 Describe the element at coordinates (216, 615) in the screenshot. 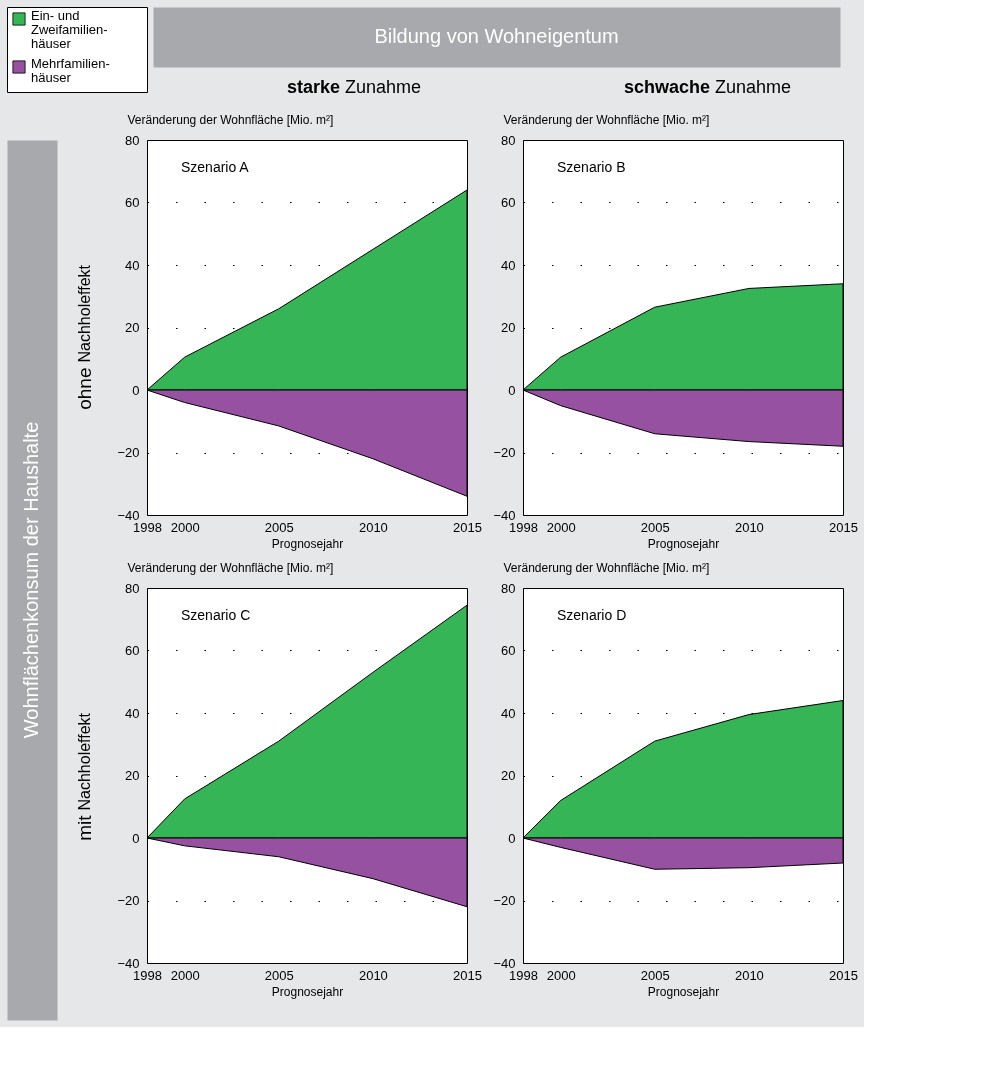

I see `annotation: Szenario C` at that location.